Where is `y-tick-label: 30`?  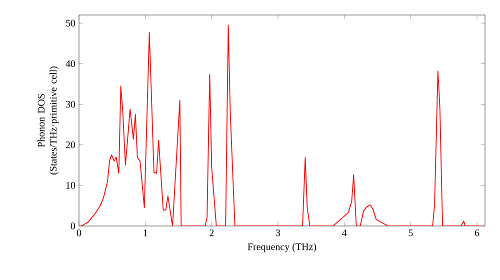 y-tick-label: 30 is located at coordinates (71, 104).